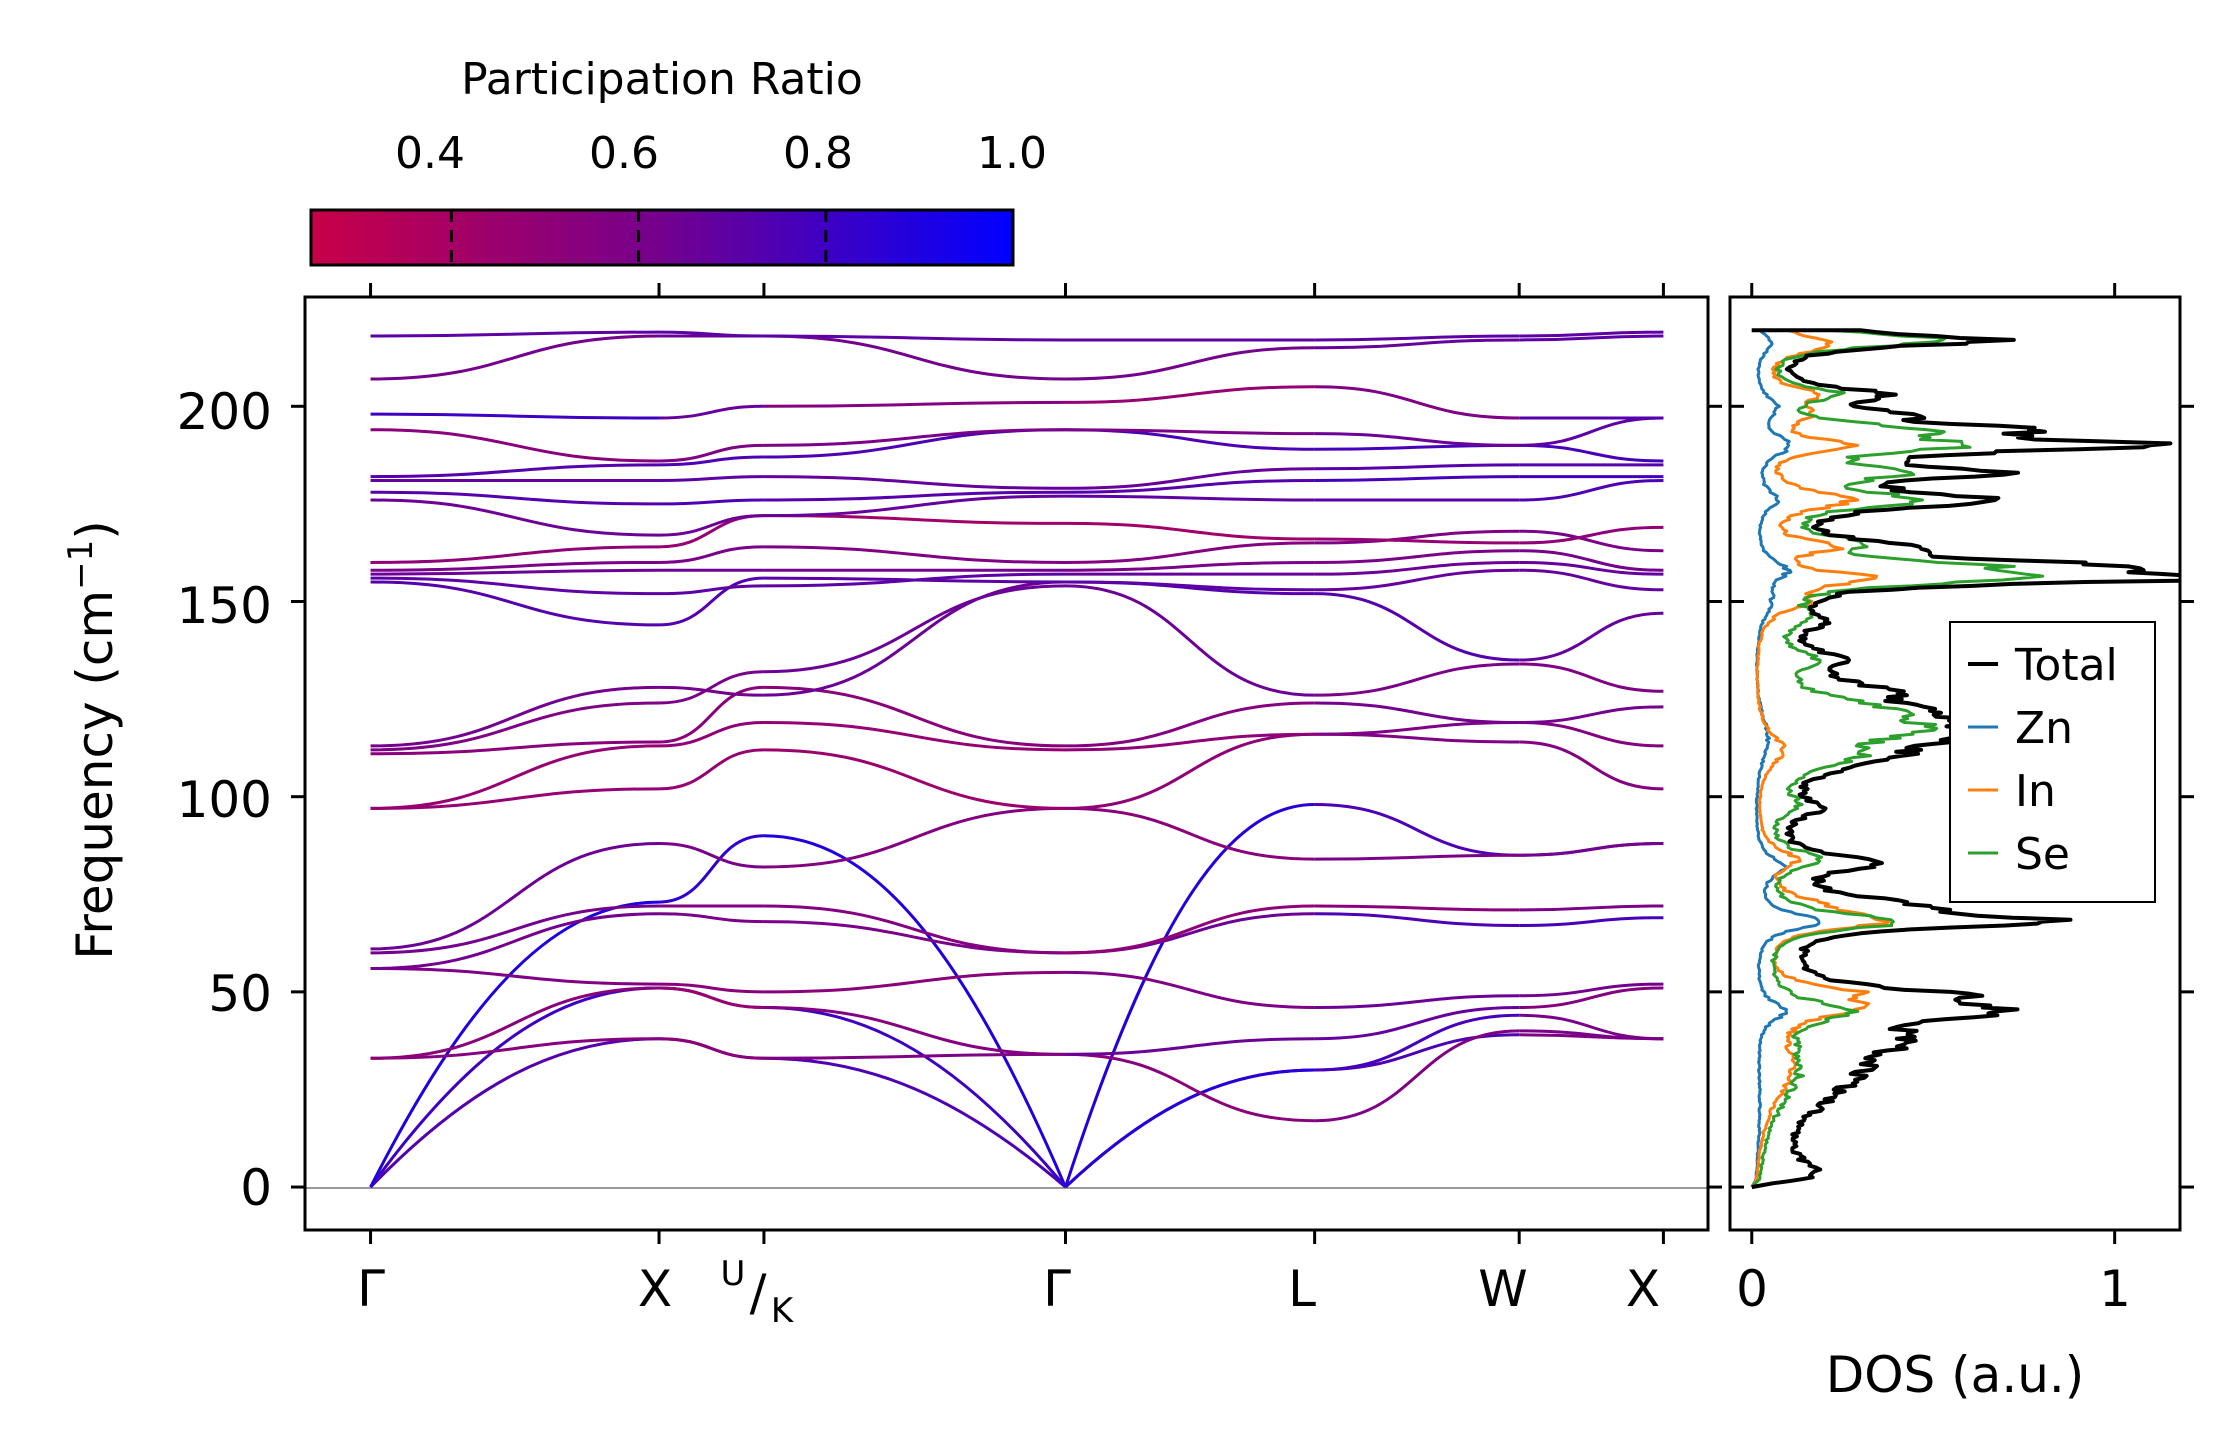  I want to click on dos-x-tick-label: 1, so click(2115, 1289).